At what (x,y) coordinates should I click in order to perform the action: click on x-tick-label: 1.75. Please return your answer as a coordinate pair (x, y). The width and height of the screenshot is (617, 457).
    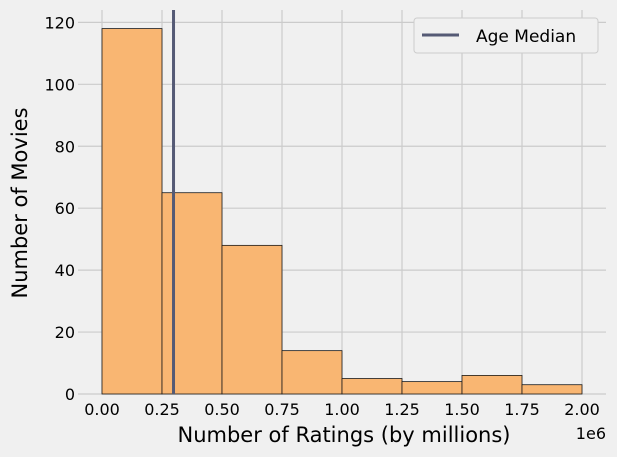
    Looking at the image, I should click on (522, 409).